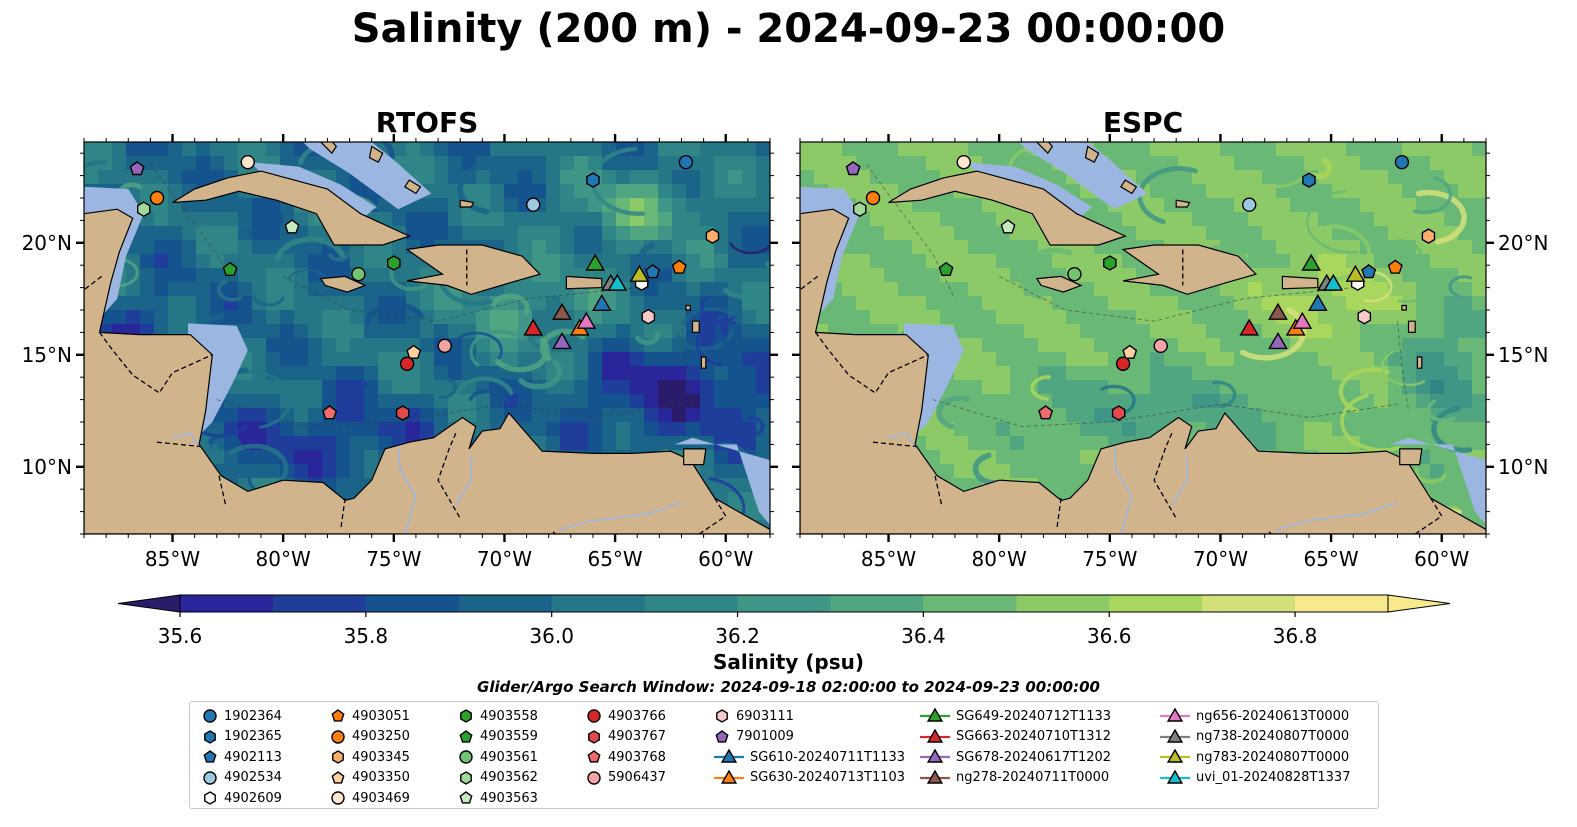 The image size is (1577, 827). Describe the element at coordinates (1311, 262) in the screenshot. I see `marker-SG649-20240712T1133` at that location.